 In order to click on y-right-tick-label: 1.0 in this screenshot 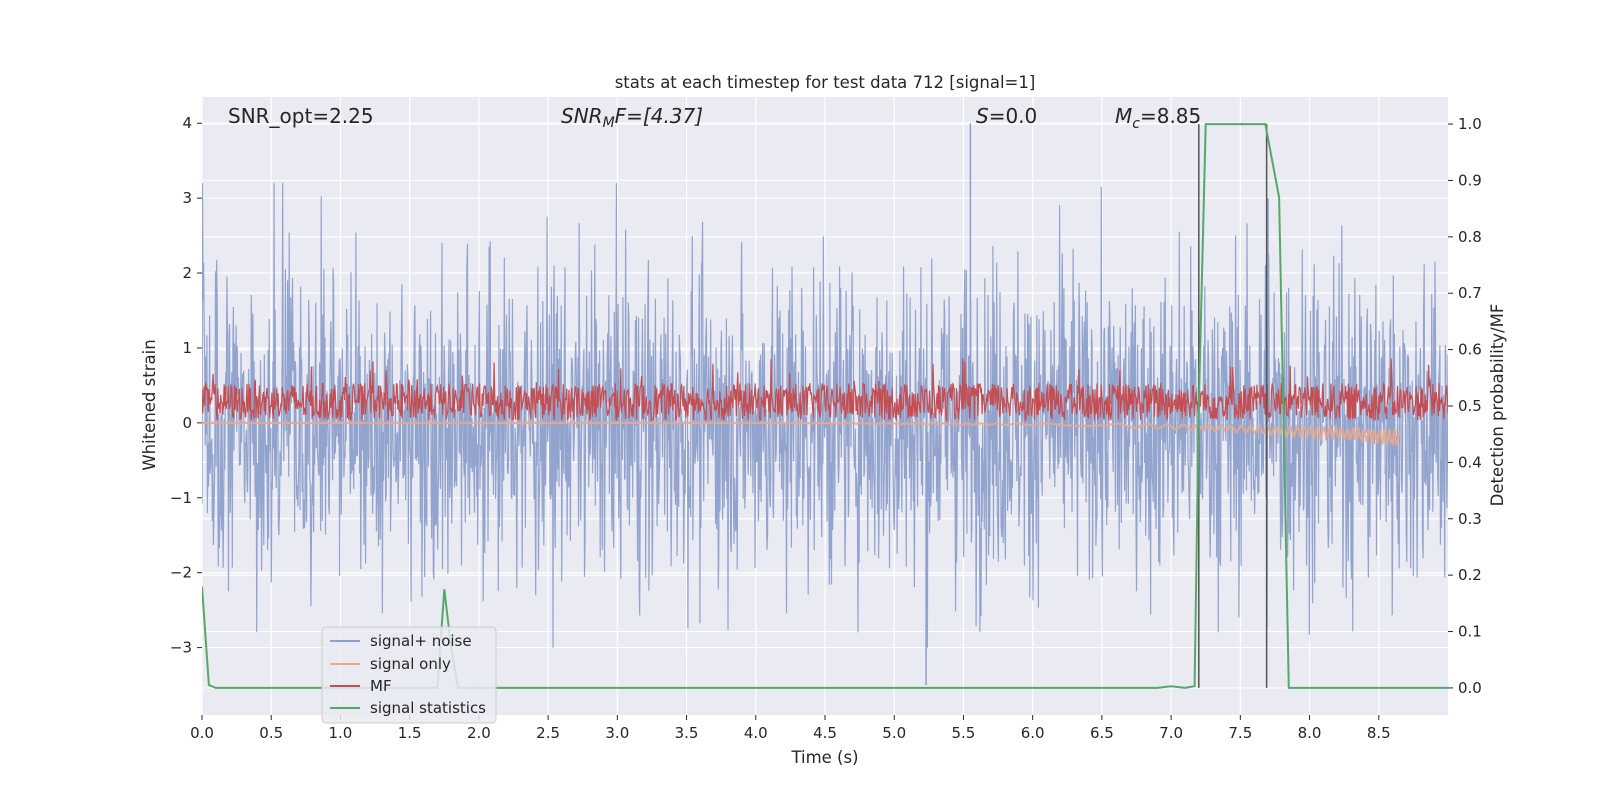, I will do `click(1470, 124)`.